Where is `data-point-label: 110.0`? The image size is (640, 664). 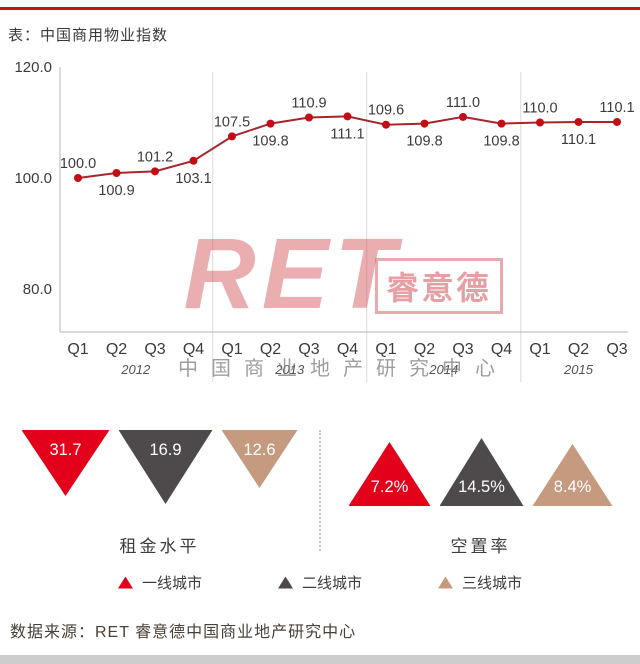 data-point-label: 110.0 is located at coordinates (539, 109).